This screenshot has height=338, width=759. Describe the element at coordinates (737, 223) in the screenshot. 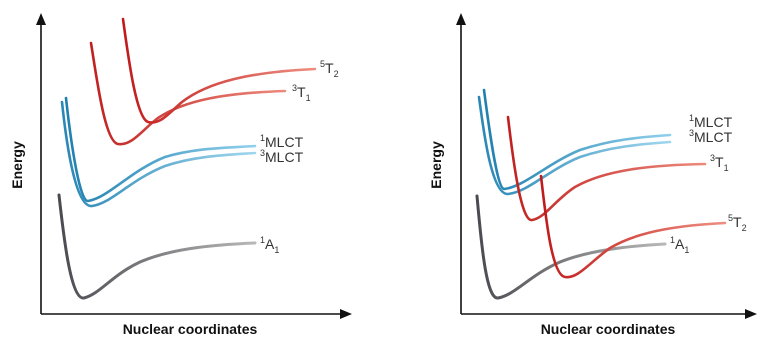

I see `right-label-5T2: 5T2` at that location.